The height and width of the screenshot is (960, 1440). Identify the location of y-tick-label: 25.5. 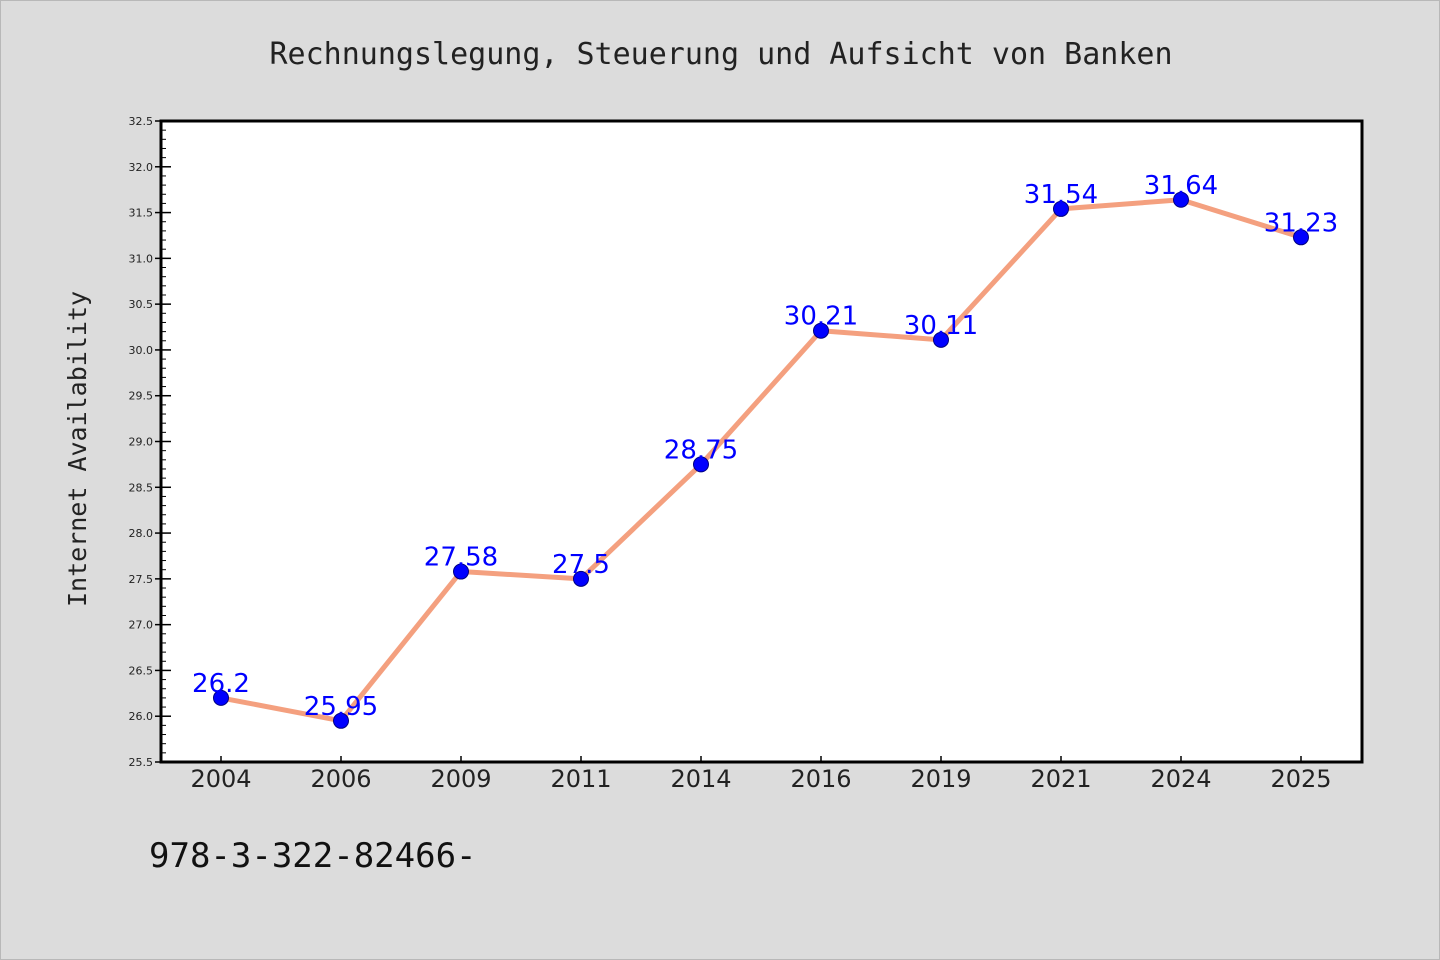
(141, 762).